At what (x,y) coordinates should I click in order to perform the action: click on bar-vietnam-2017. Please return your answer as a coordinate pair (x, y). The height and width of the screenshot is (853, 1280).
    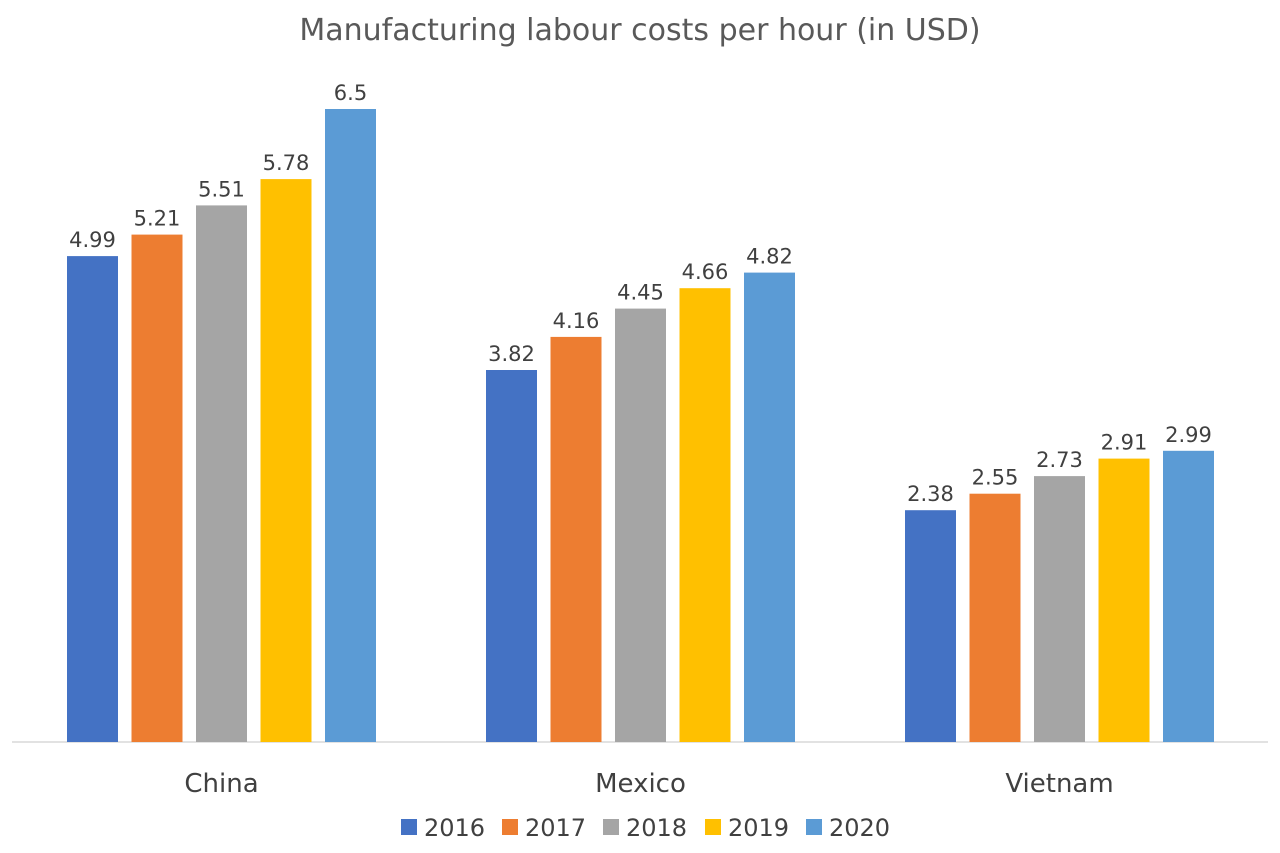
    Looking at the image, I should click on (995, 617).